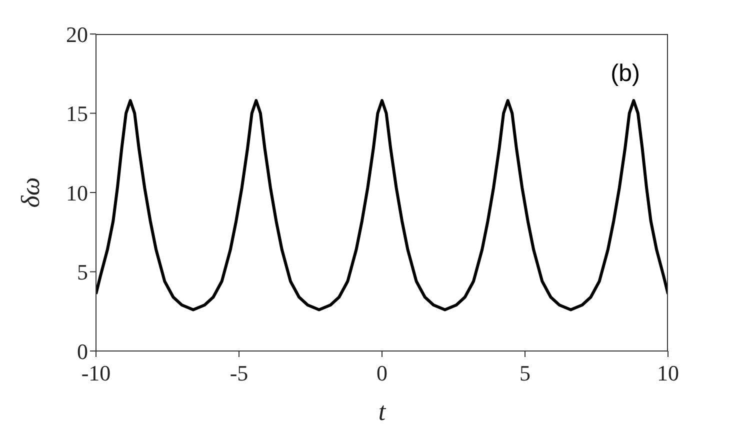 The image size is (736, 448). Describe the element at coordinates (239, 373) in the screenshot. I see `x-tick-label: -5` at that location.